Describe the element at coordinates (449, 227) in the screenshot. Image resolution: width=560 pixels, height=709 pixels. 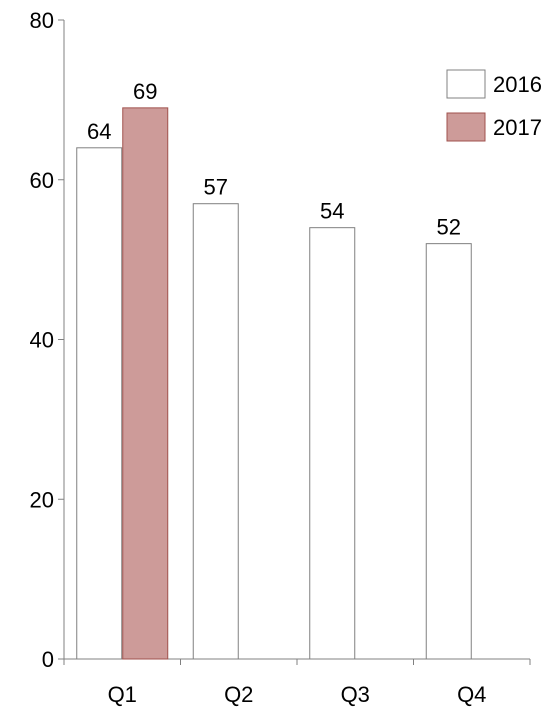
I see `data-label-2016-Q4: 52` at that location.